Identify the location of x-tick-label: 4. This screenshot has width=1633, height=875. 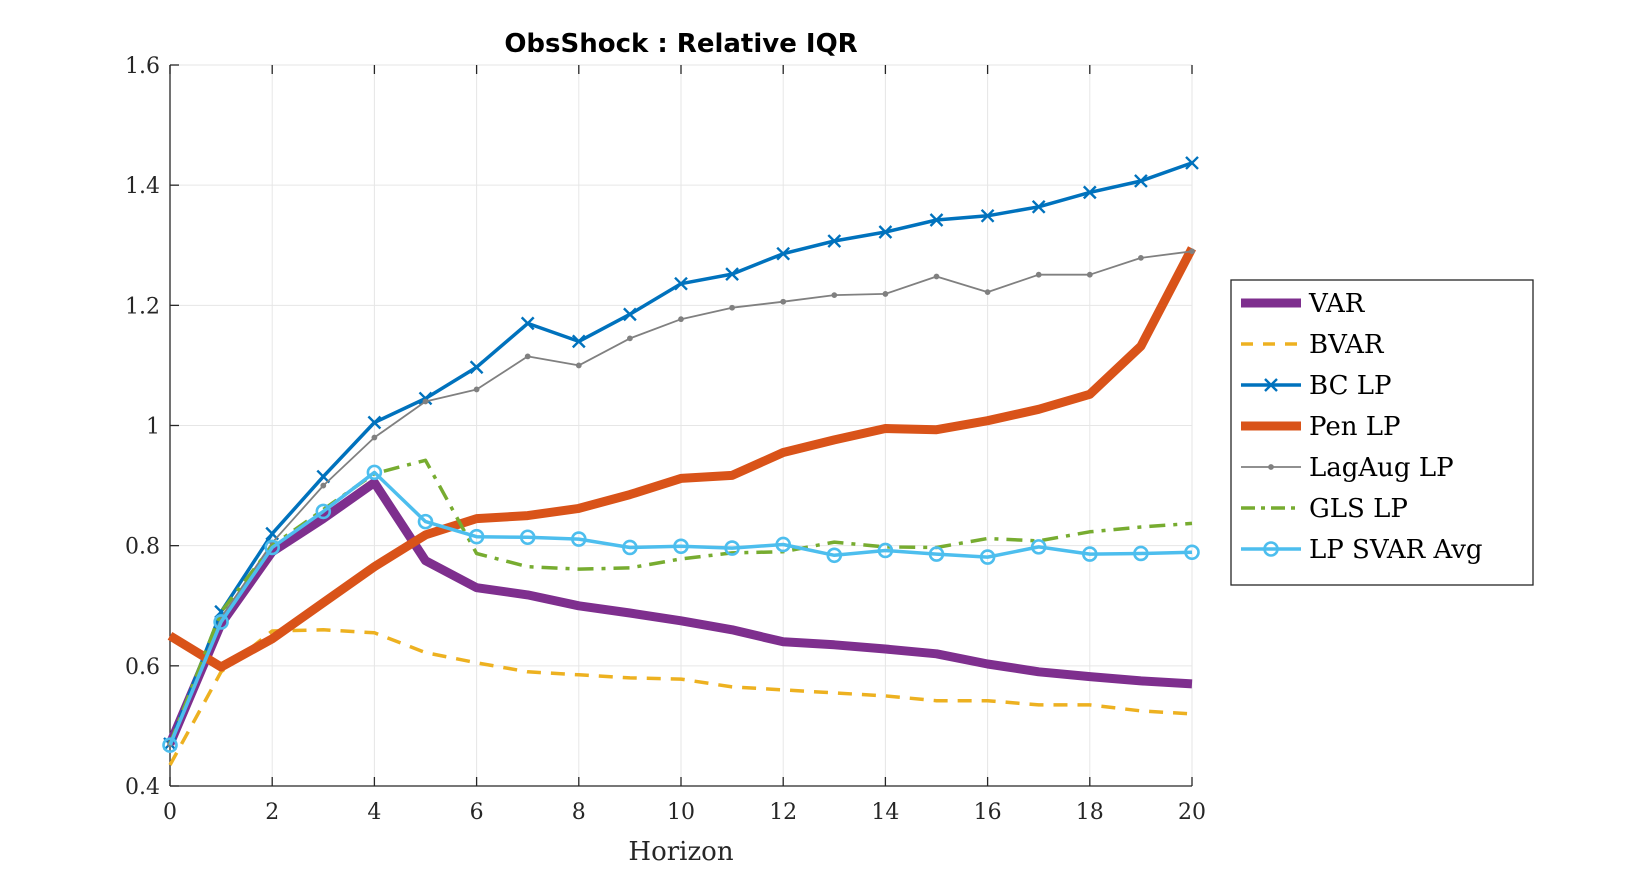
(374, 812).